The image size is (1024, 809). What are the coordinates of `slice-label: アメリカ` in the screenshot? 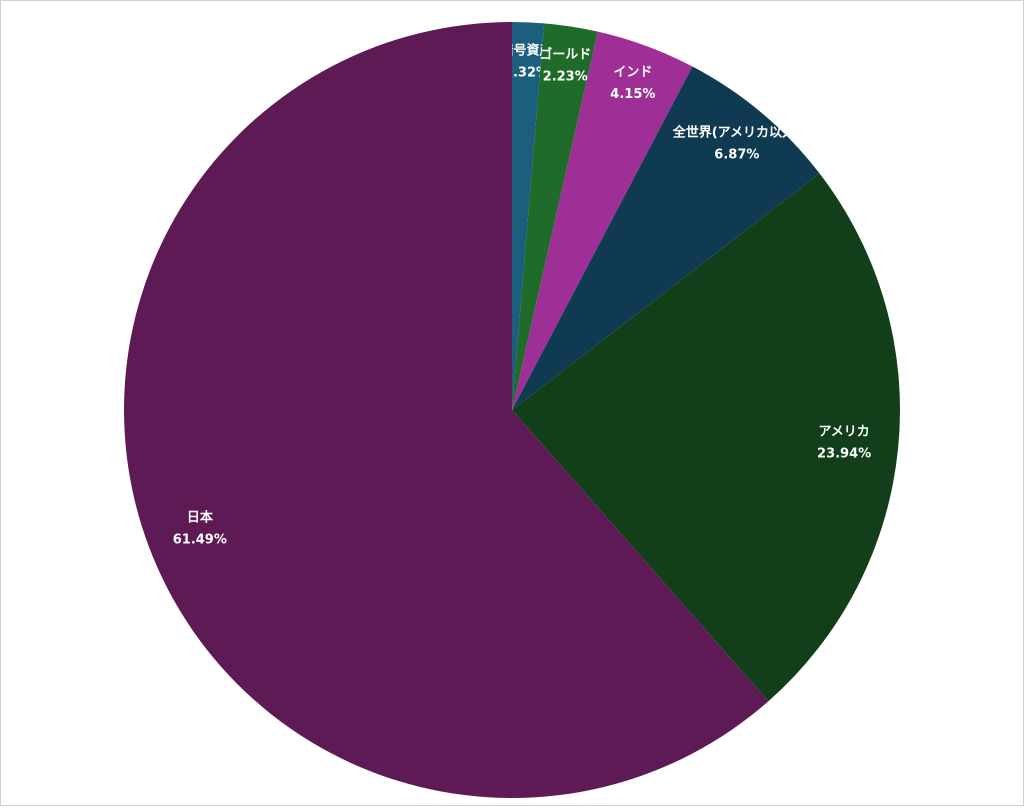 It's located at (843, 432).